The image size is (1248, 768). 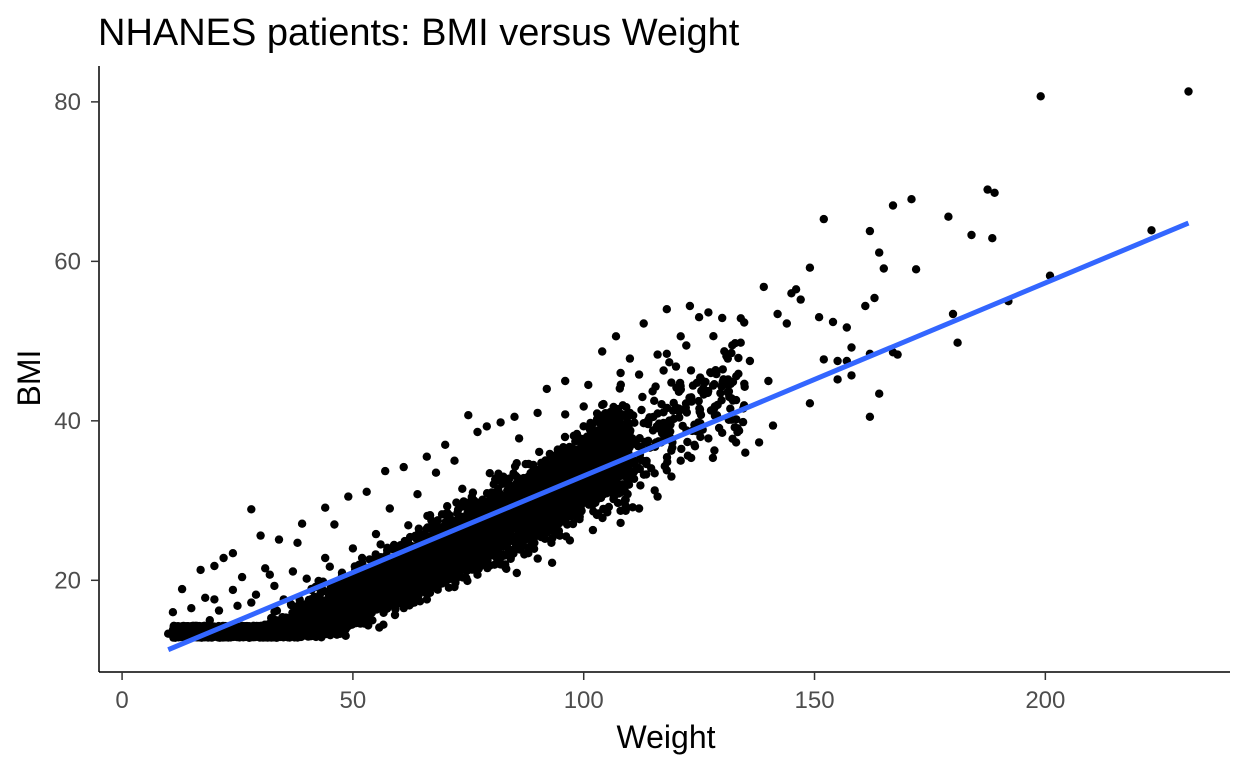 I want to click on chart-title: NHANES patients: BMI versus Weight, so click(x=419, y=33).